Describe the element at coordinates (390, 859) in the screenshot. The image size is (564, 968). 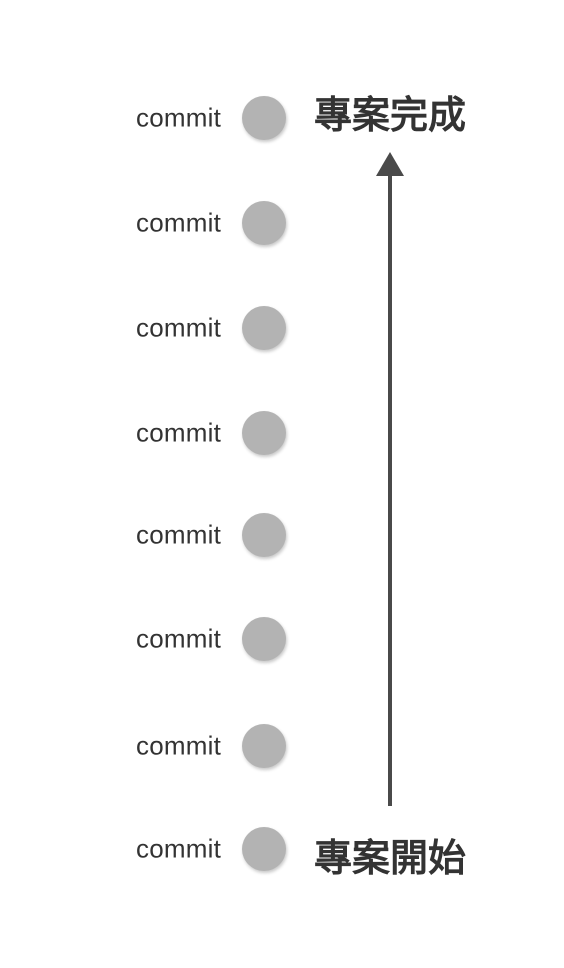
I see `project-start-label: 專案開始` at that location.